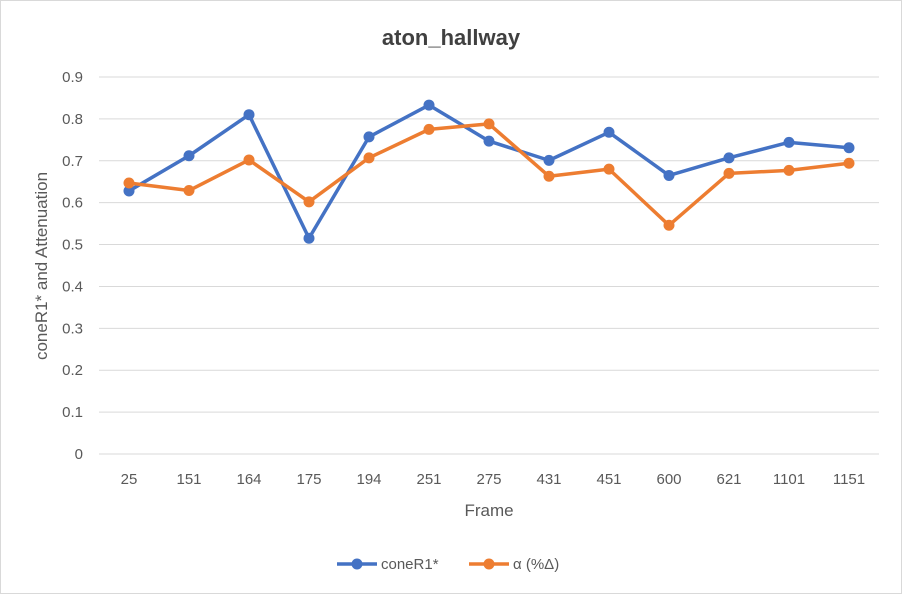 The width and height of the screenshot is (904, 599). What do you see at coordinates (41, 266) in the screenshot?
I see `y-axis-title: coneR1* and Attenuation` at bounding box center [41, 266].